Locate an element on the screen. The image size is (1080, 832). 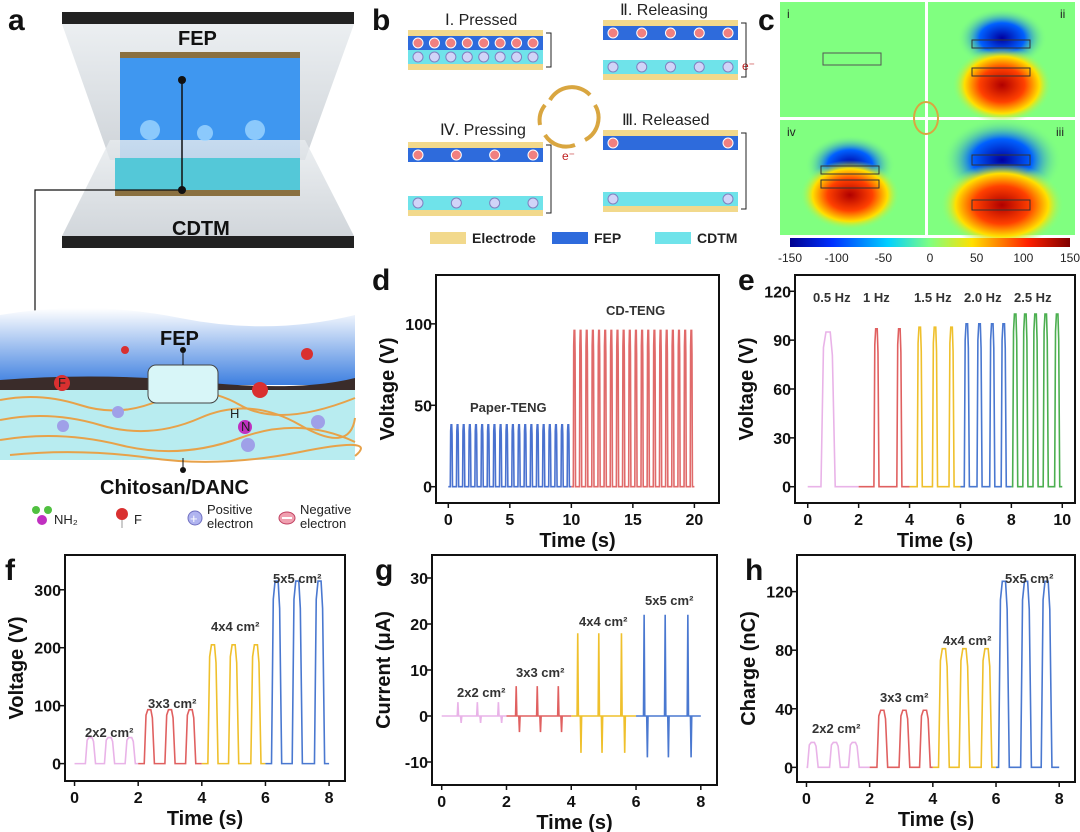
series-annotation: 1.5 Hz is located at coordinates (933, 297).